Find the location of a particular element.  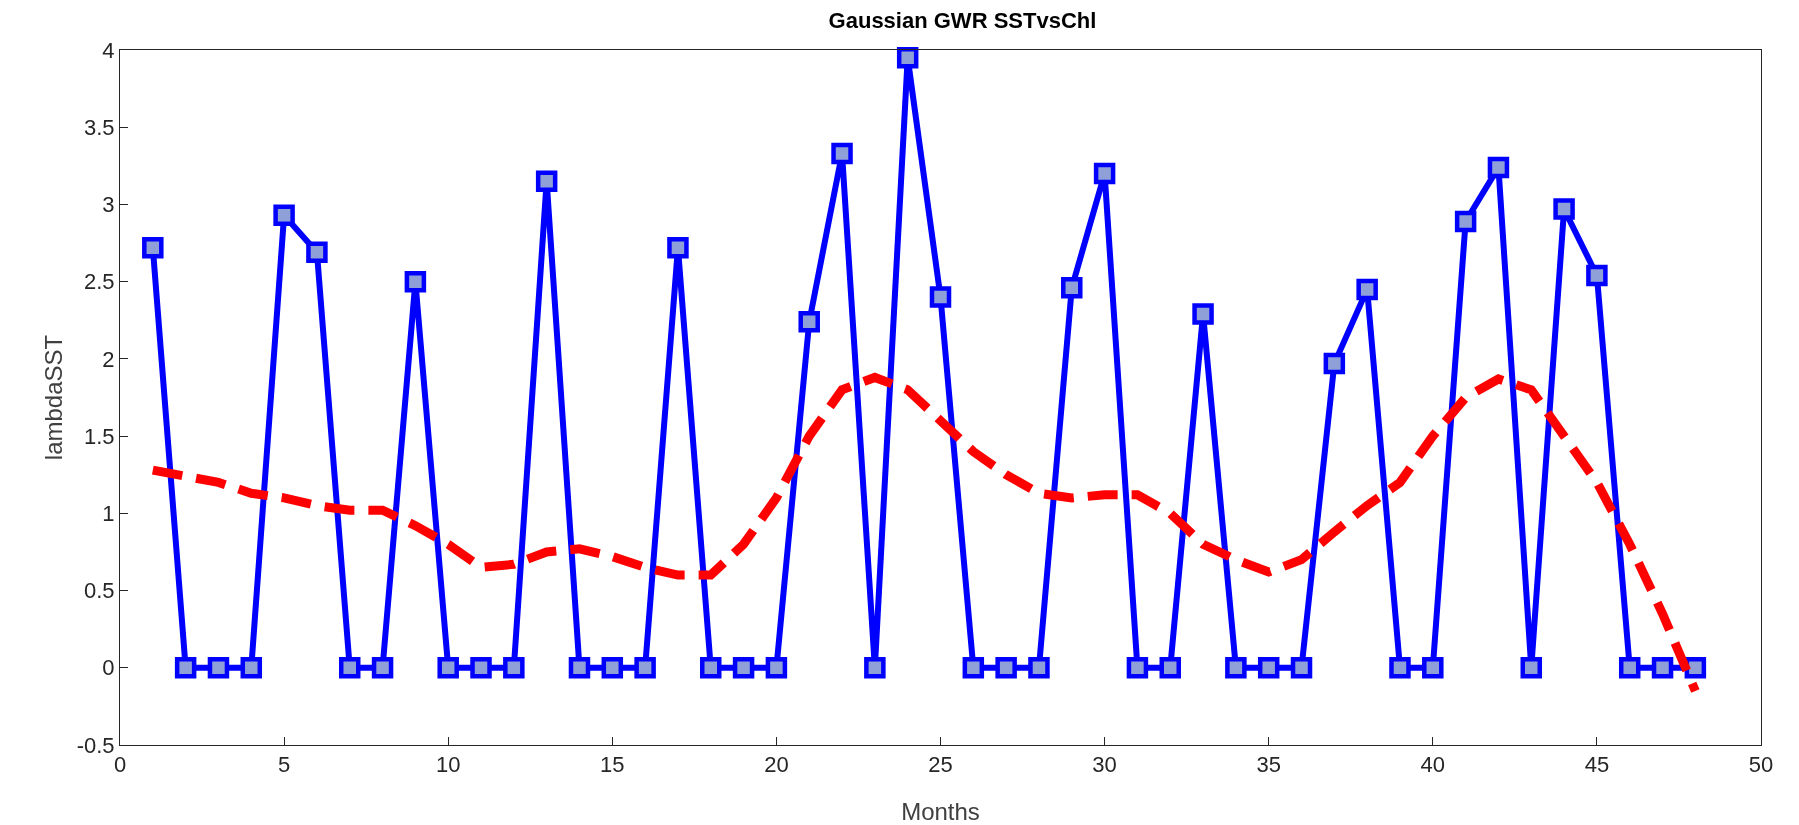

x-tick-label: 50 is located at coordinates (1761, 765).